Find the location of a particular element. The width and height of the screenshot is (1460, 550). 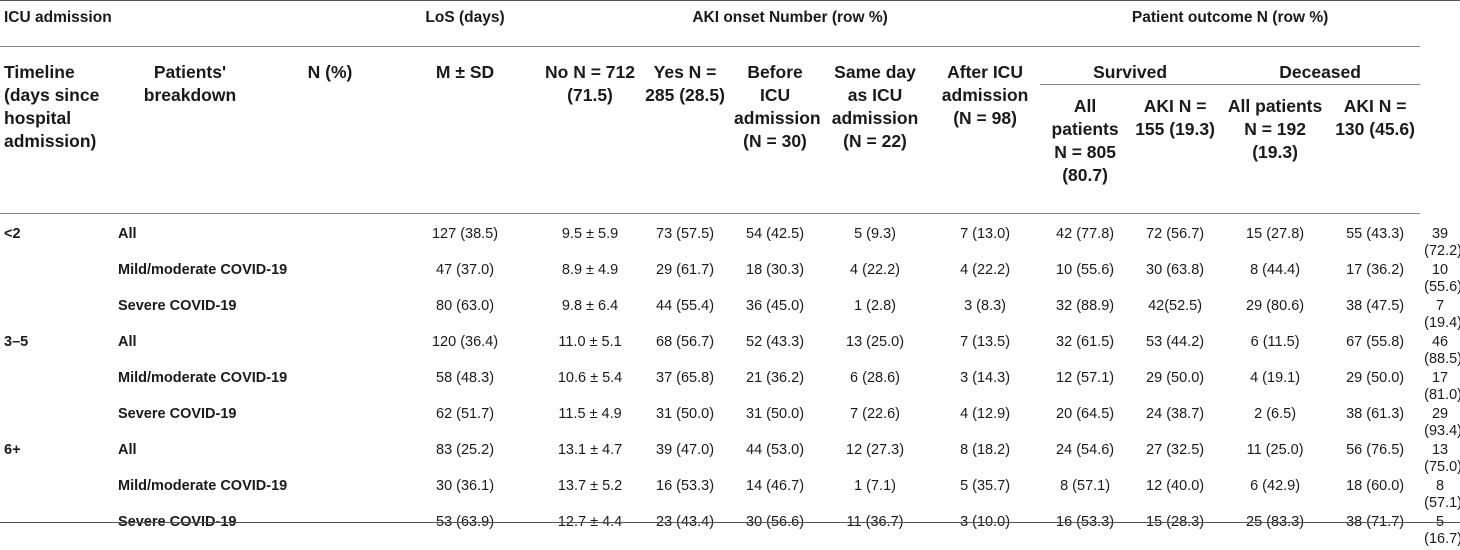

value-cell: 8 (57.1) is located at coordinates (1442, 494).